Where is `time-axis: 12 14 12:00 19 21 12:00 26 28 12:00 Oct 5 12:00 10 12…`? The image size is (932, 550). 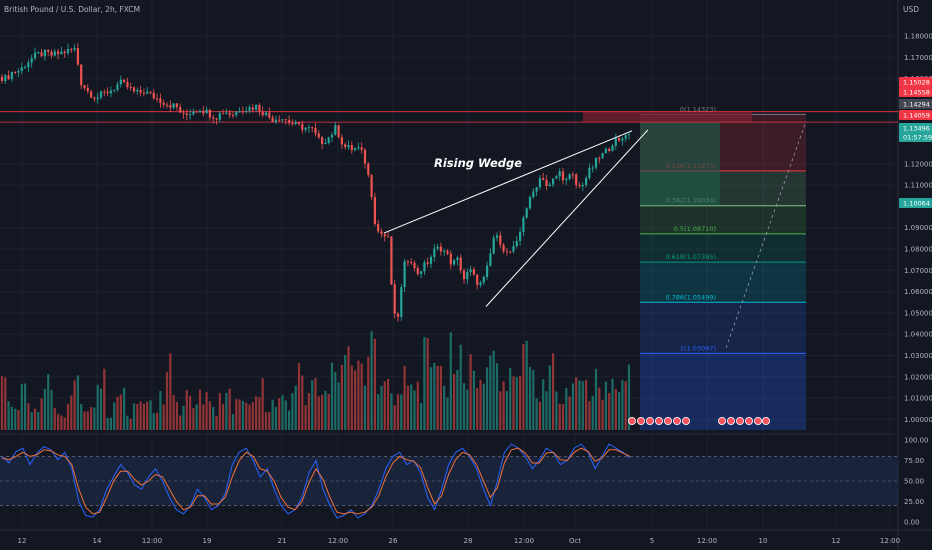 time-axis: 12 14 12:00 19 21 12:00 26 28 12:00 Oct 5 12:00 10 12… is located at coordinates (459, 541).